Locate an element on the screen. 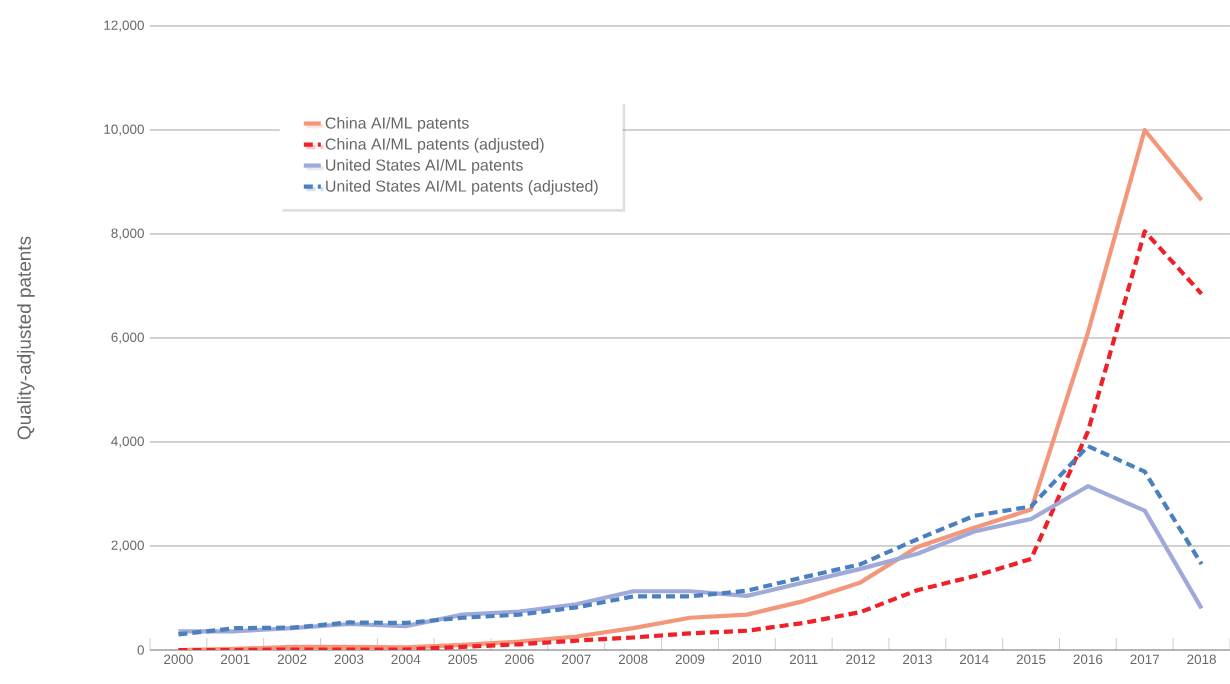 This screenshot has height=684, width=1230. y-tick-label: 0 is located at coordinates (140, 650).